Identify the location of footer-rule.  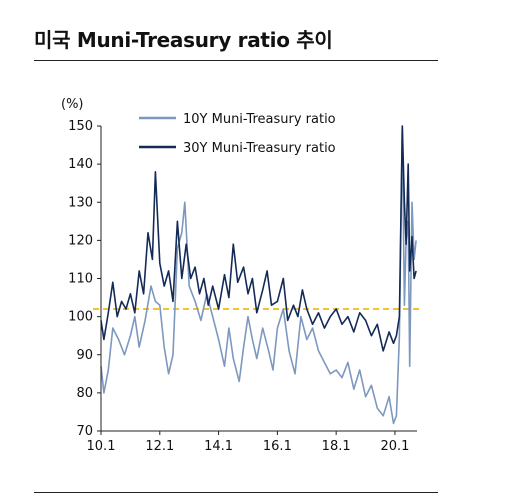
(236, 492).